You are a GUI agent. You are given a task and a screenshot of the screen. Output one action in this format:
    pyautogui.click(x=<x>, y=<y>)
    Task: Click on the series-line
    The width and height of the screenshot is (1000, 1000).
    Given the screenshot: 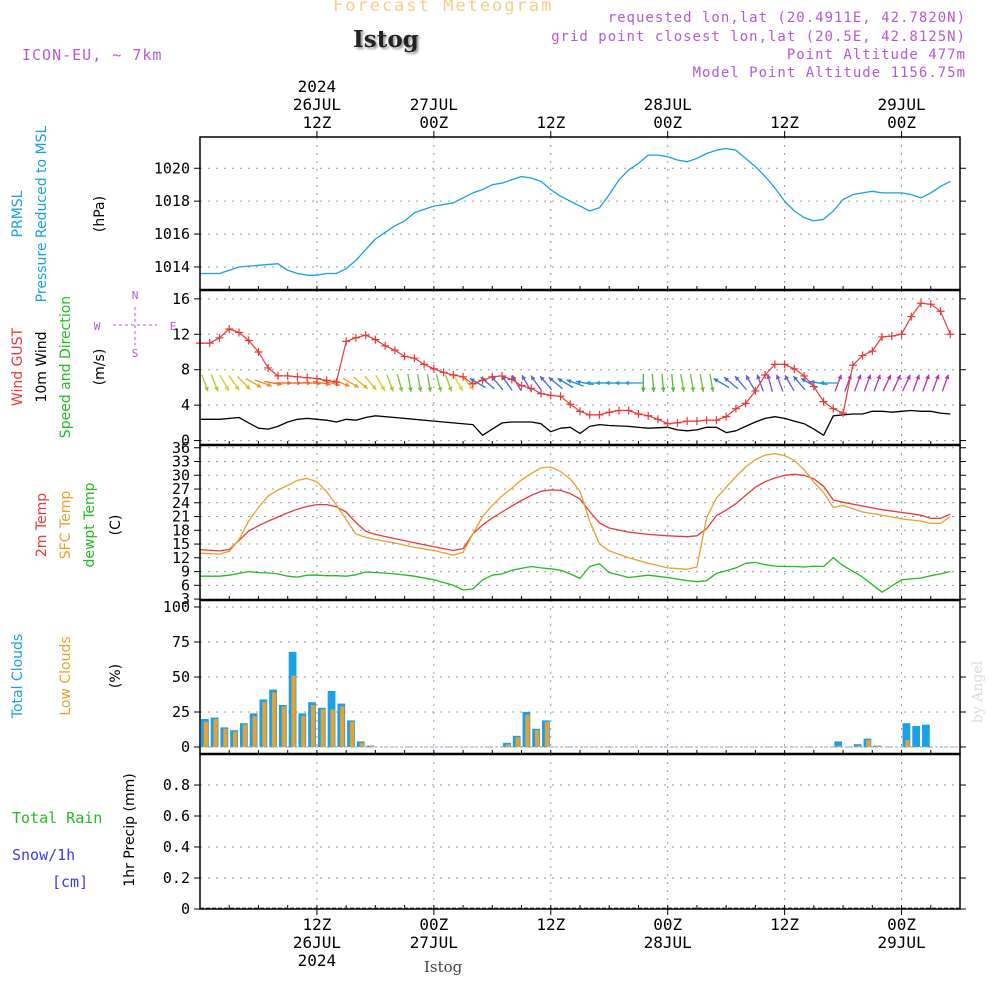 What is the action you would take?
    pyautogui.click(x=575, y=511)
    